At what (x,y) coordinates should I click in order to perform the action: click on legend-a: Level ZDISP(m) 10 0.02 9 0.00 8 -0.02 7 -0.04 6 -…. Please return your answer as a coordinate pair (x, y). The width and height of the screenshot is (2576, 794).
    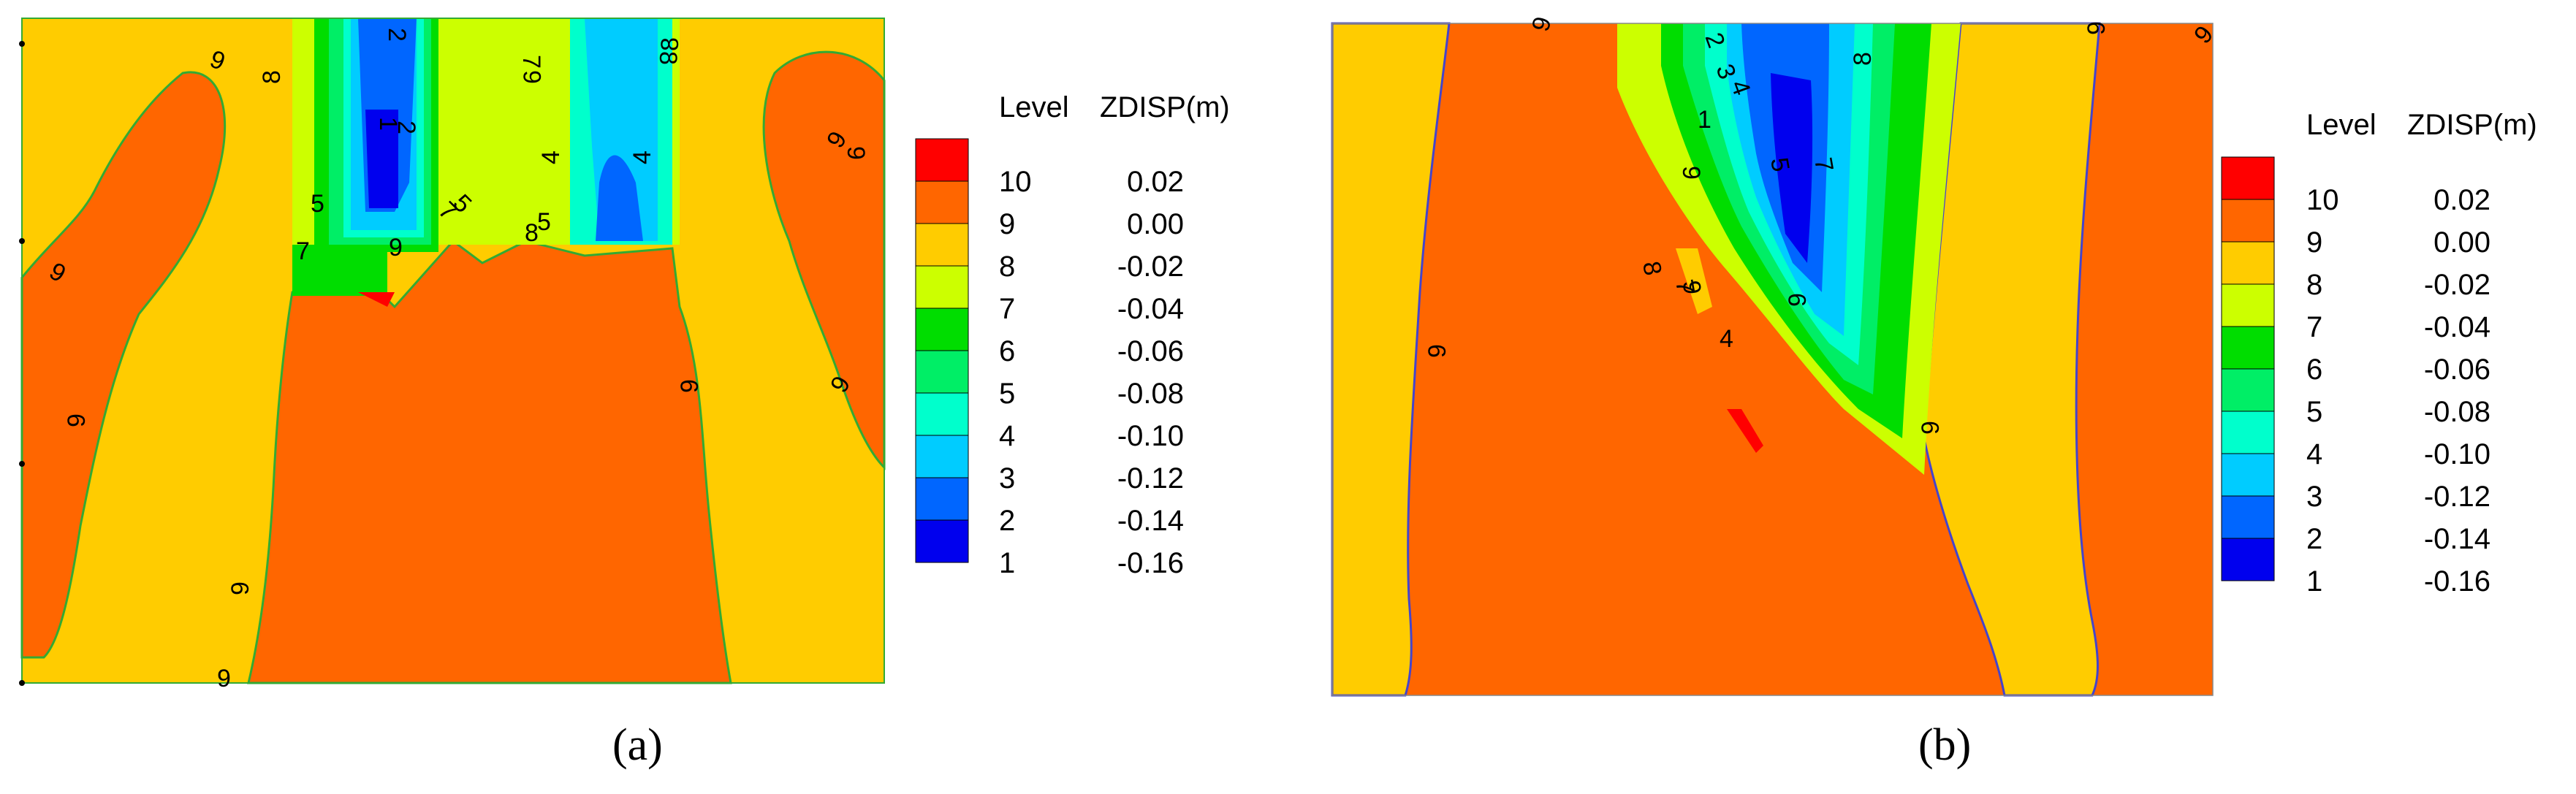
    Looking at the image, I should click on (1072, 335).